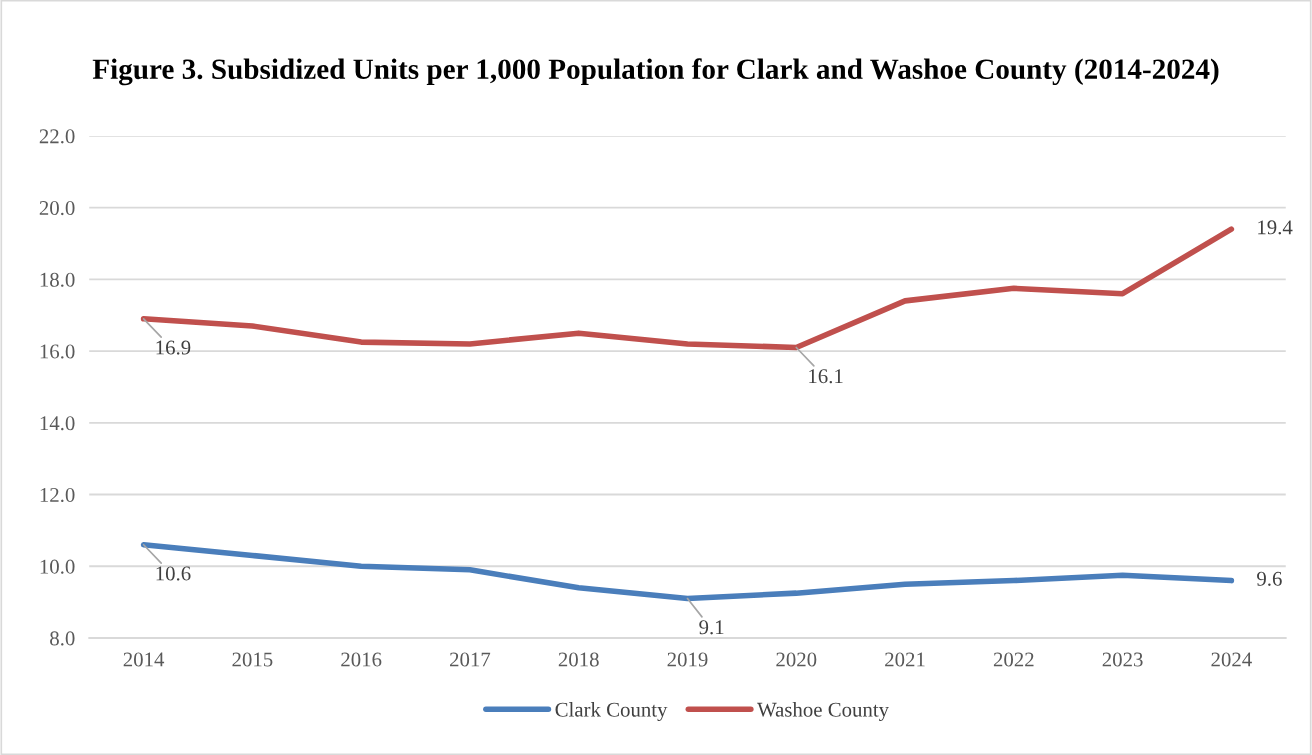  What do you see at coordinates (655, 72) in the screenshot?
I see `chart-title: Figure 3. Subsidized Units per 1,000 Population for Clark and Washoe County (2014-2024)` at bounding box center [655, 72].